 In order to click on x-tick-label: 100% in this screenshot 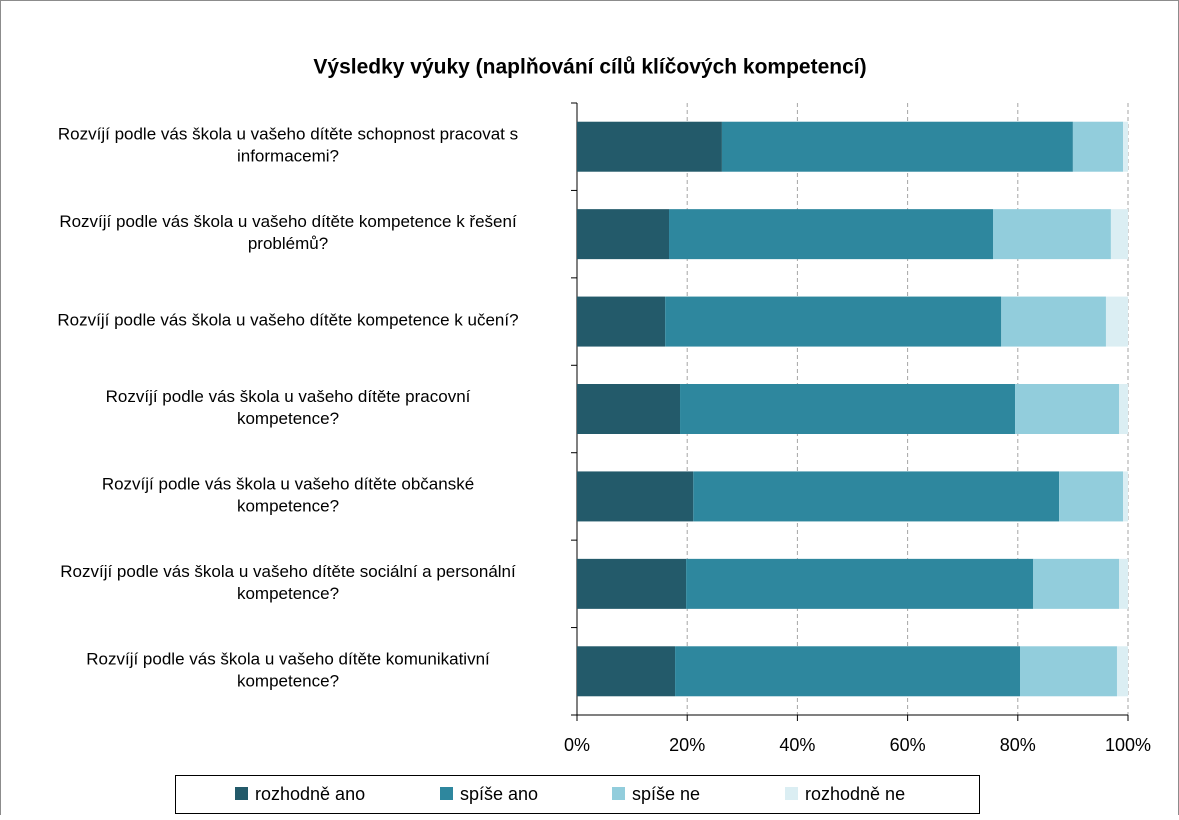, I will do `click(1128, 745)`.